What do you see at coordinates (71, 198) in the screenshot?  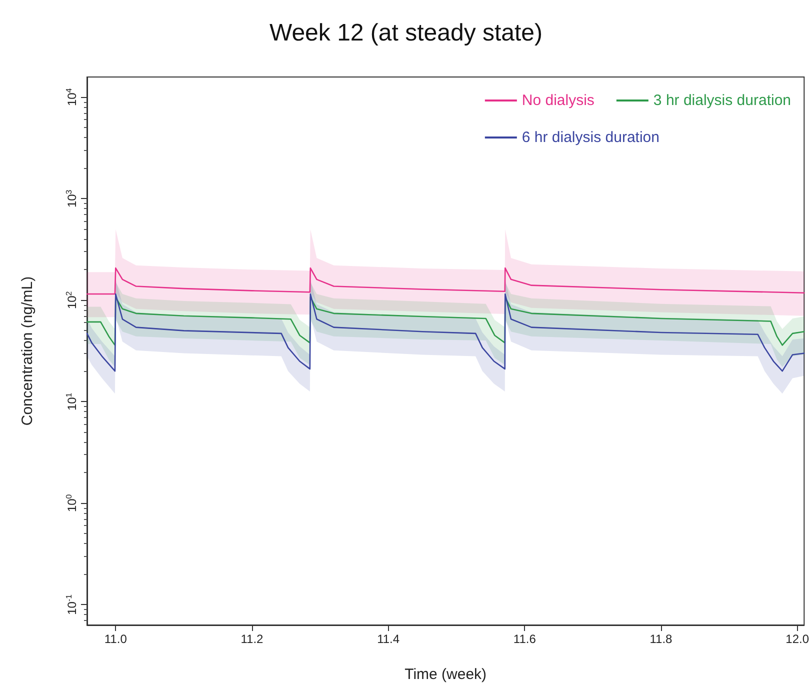 I see `y-tick-label: 103` at bounding box center [71, 198].